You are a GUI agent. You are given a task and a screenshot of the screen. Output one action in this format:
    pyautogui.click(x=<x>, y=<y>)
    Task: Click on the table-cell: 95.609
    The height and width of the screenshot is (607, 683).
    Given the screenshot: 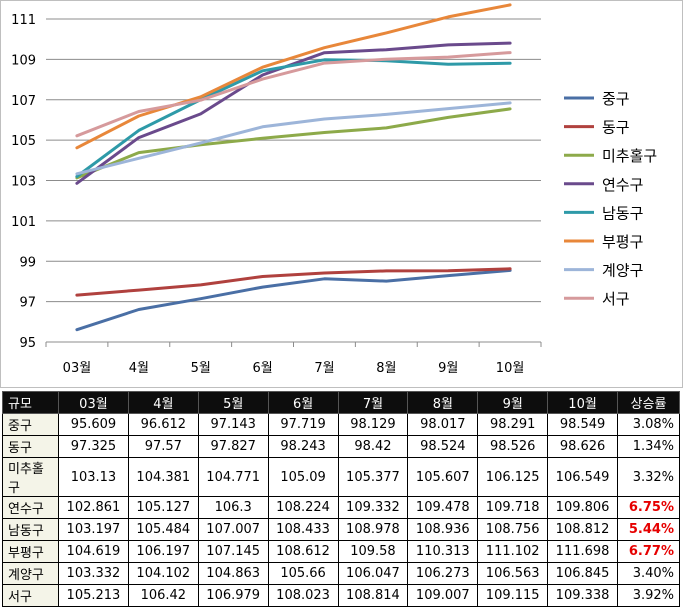 What is the action you would take?
    pyautogui.click(x=93, y=424)
    